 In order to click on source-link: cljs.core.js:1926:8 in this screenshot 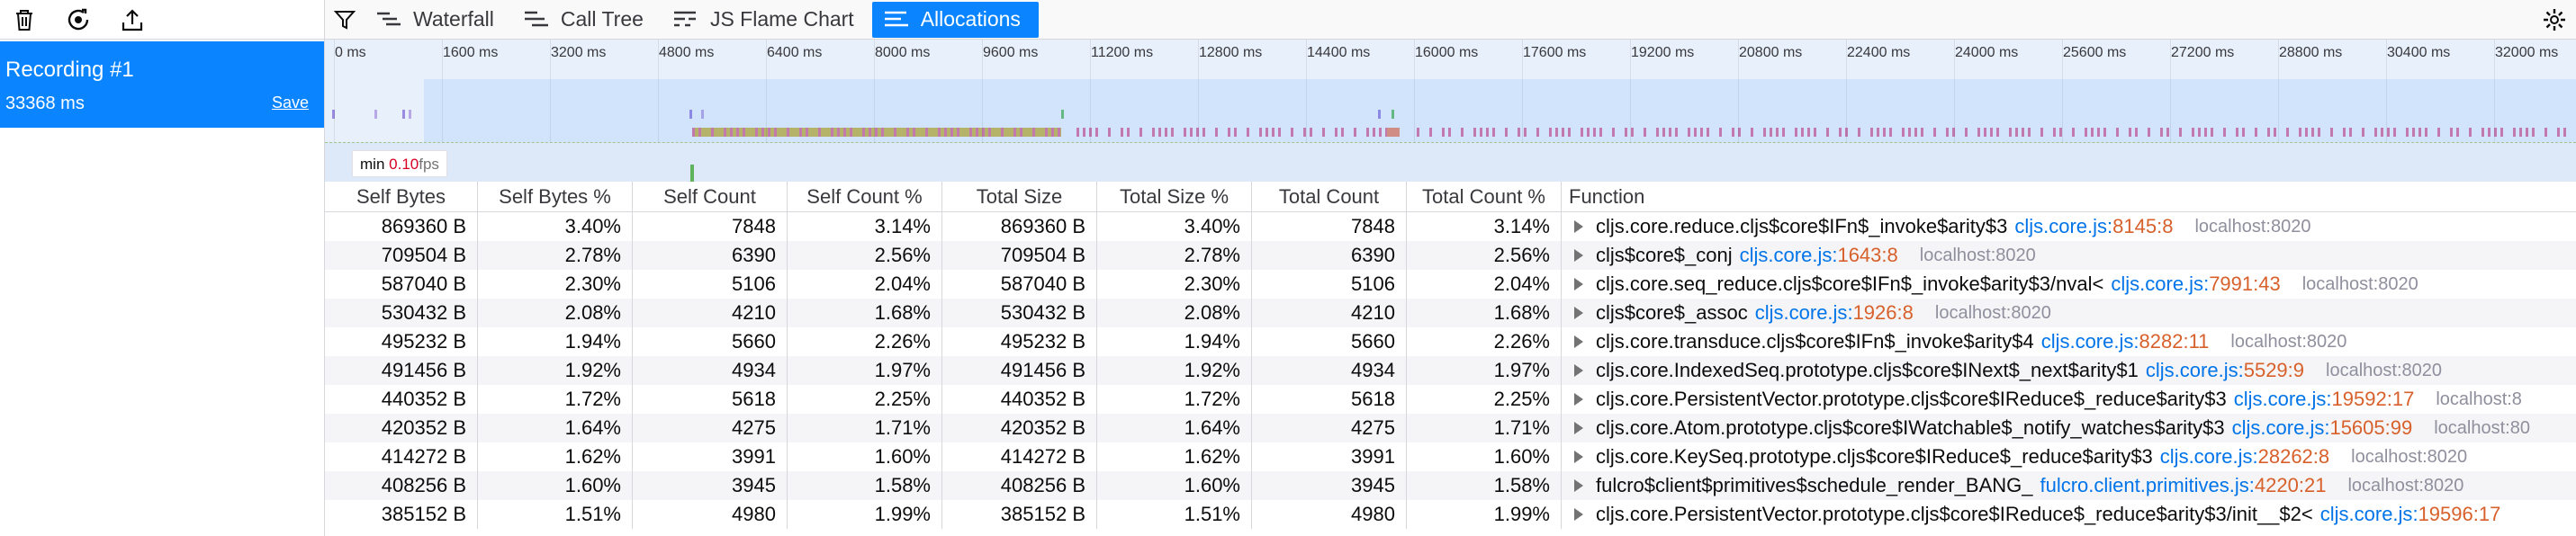, I will do `click(1834, 313)`.